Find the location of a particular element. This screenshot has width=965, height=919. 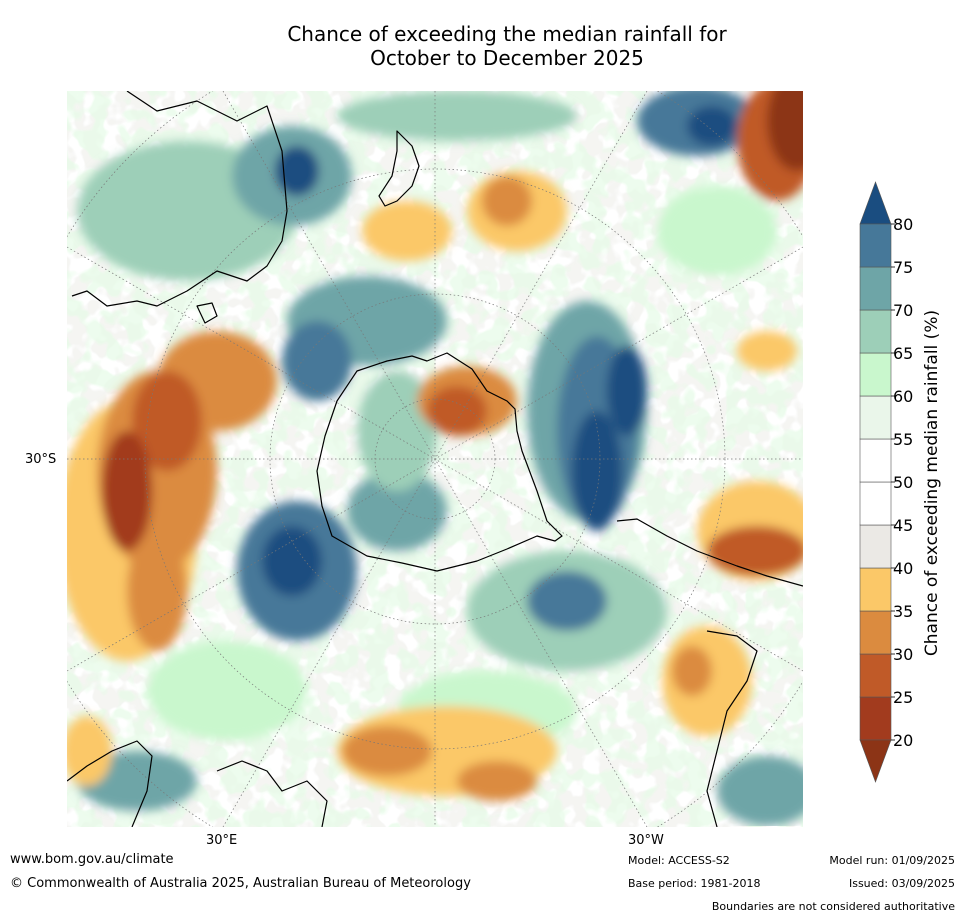

colorbar-tick-label: 75 is located at coordinates (903, 267).